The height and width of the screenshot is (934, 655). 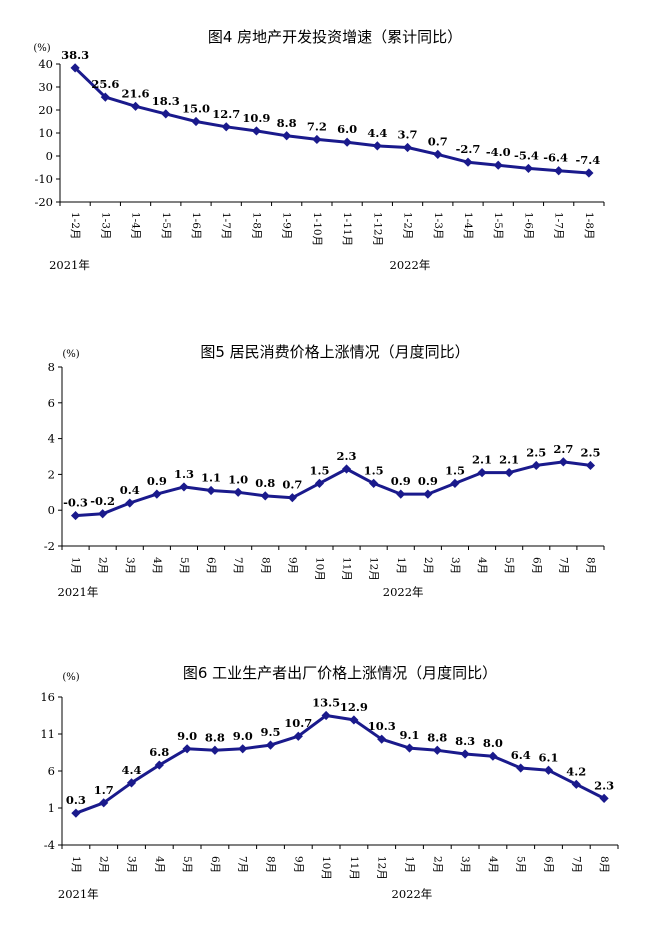 I want to click on x-tick-label: 1-4月, so click(x=136, y=225).